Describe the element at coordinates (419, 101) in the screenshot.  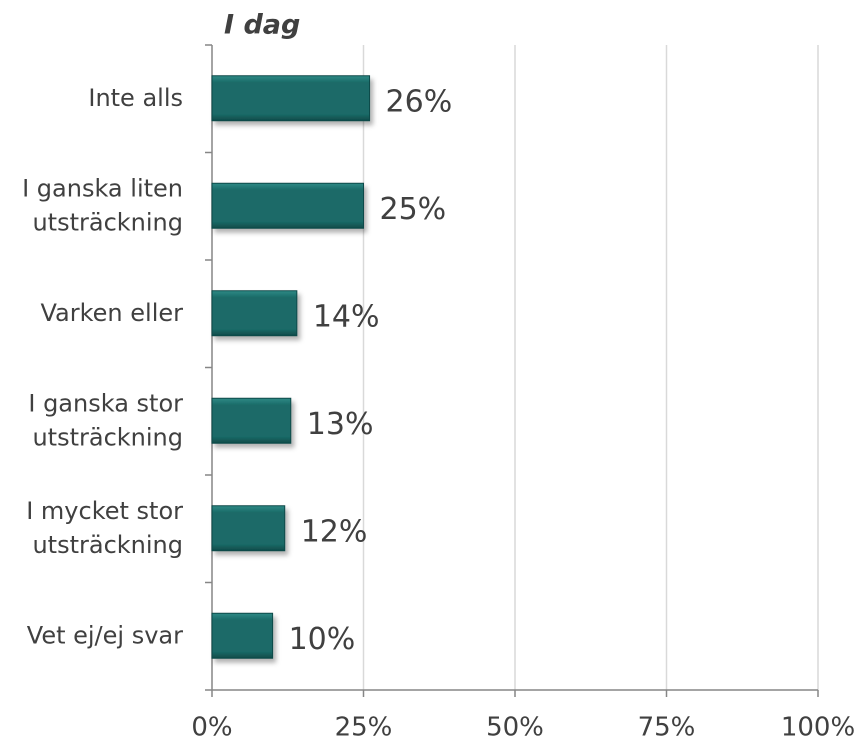
I see `value-label: 26%` at that location.